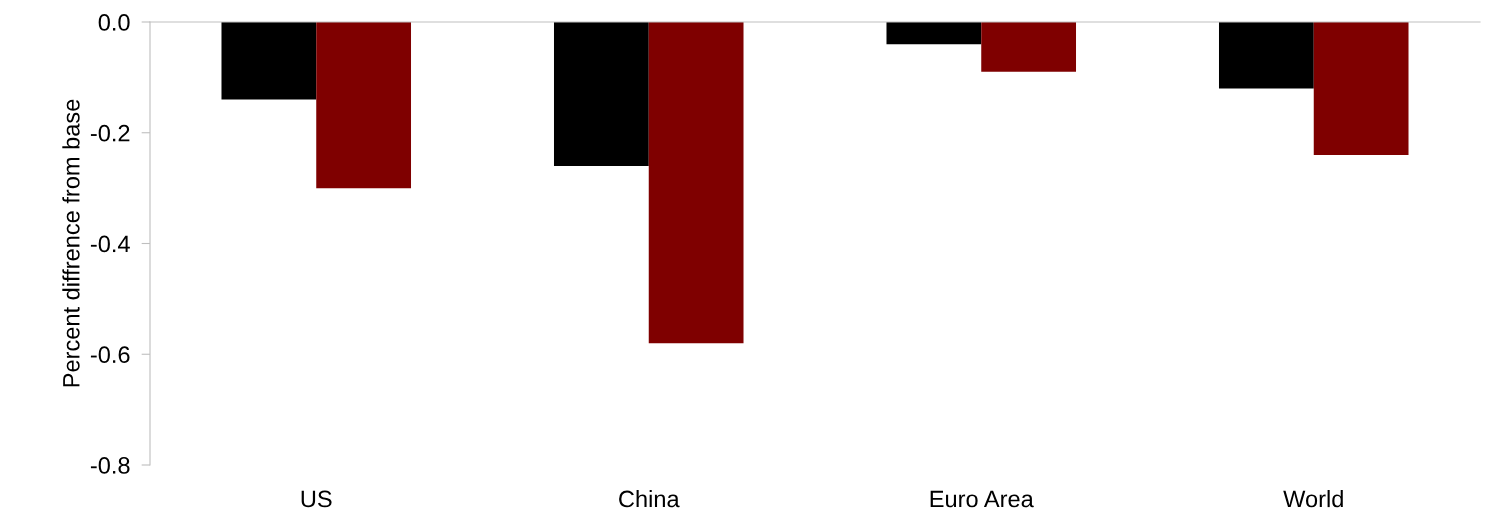 The width and height of the screenshot is (1494, 529). I want to click on y-tick-label: -0.4, so click(110, 244).